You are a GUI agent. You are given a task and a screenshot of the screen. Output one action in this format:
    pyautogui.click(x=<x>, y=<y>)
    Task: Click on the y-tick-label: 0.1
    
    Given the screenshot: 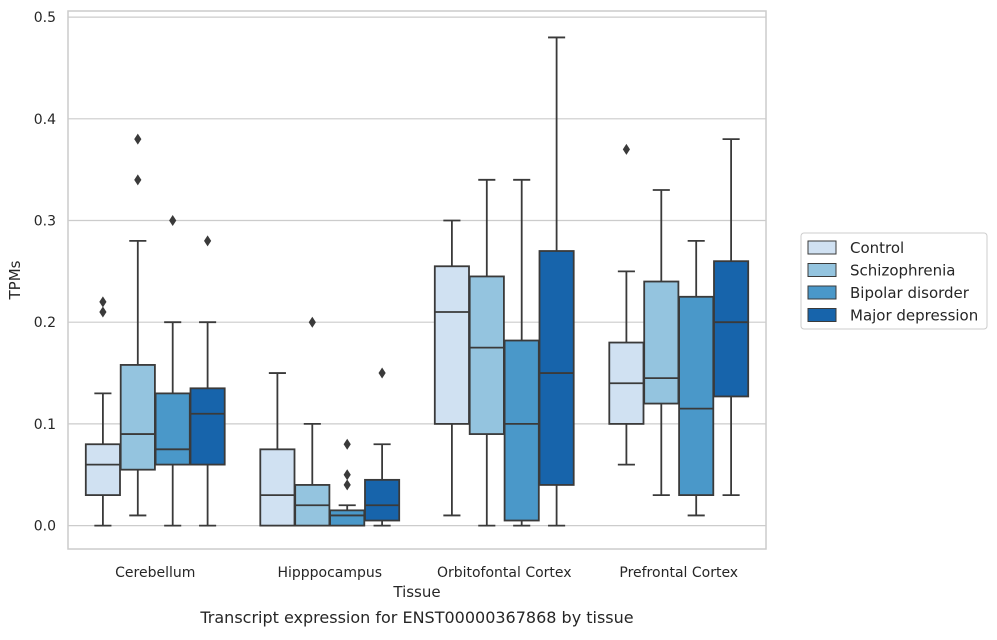 What is the action you would take?
    pyautogui.click(x=45, y=425)
    